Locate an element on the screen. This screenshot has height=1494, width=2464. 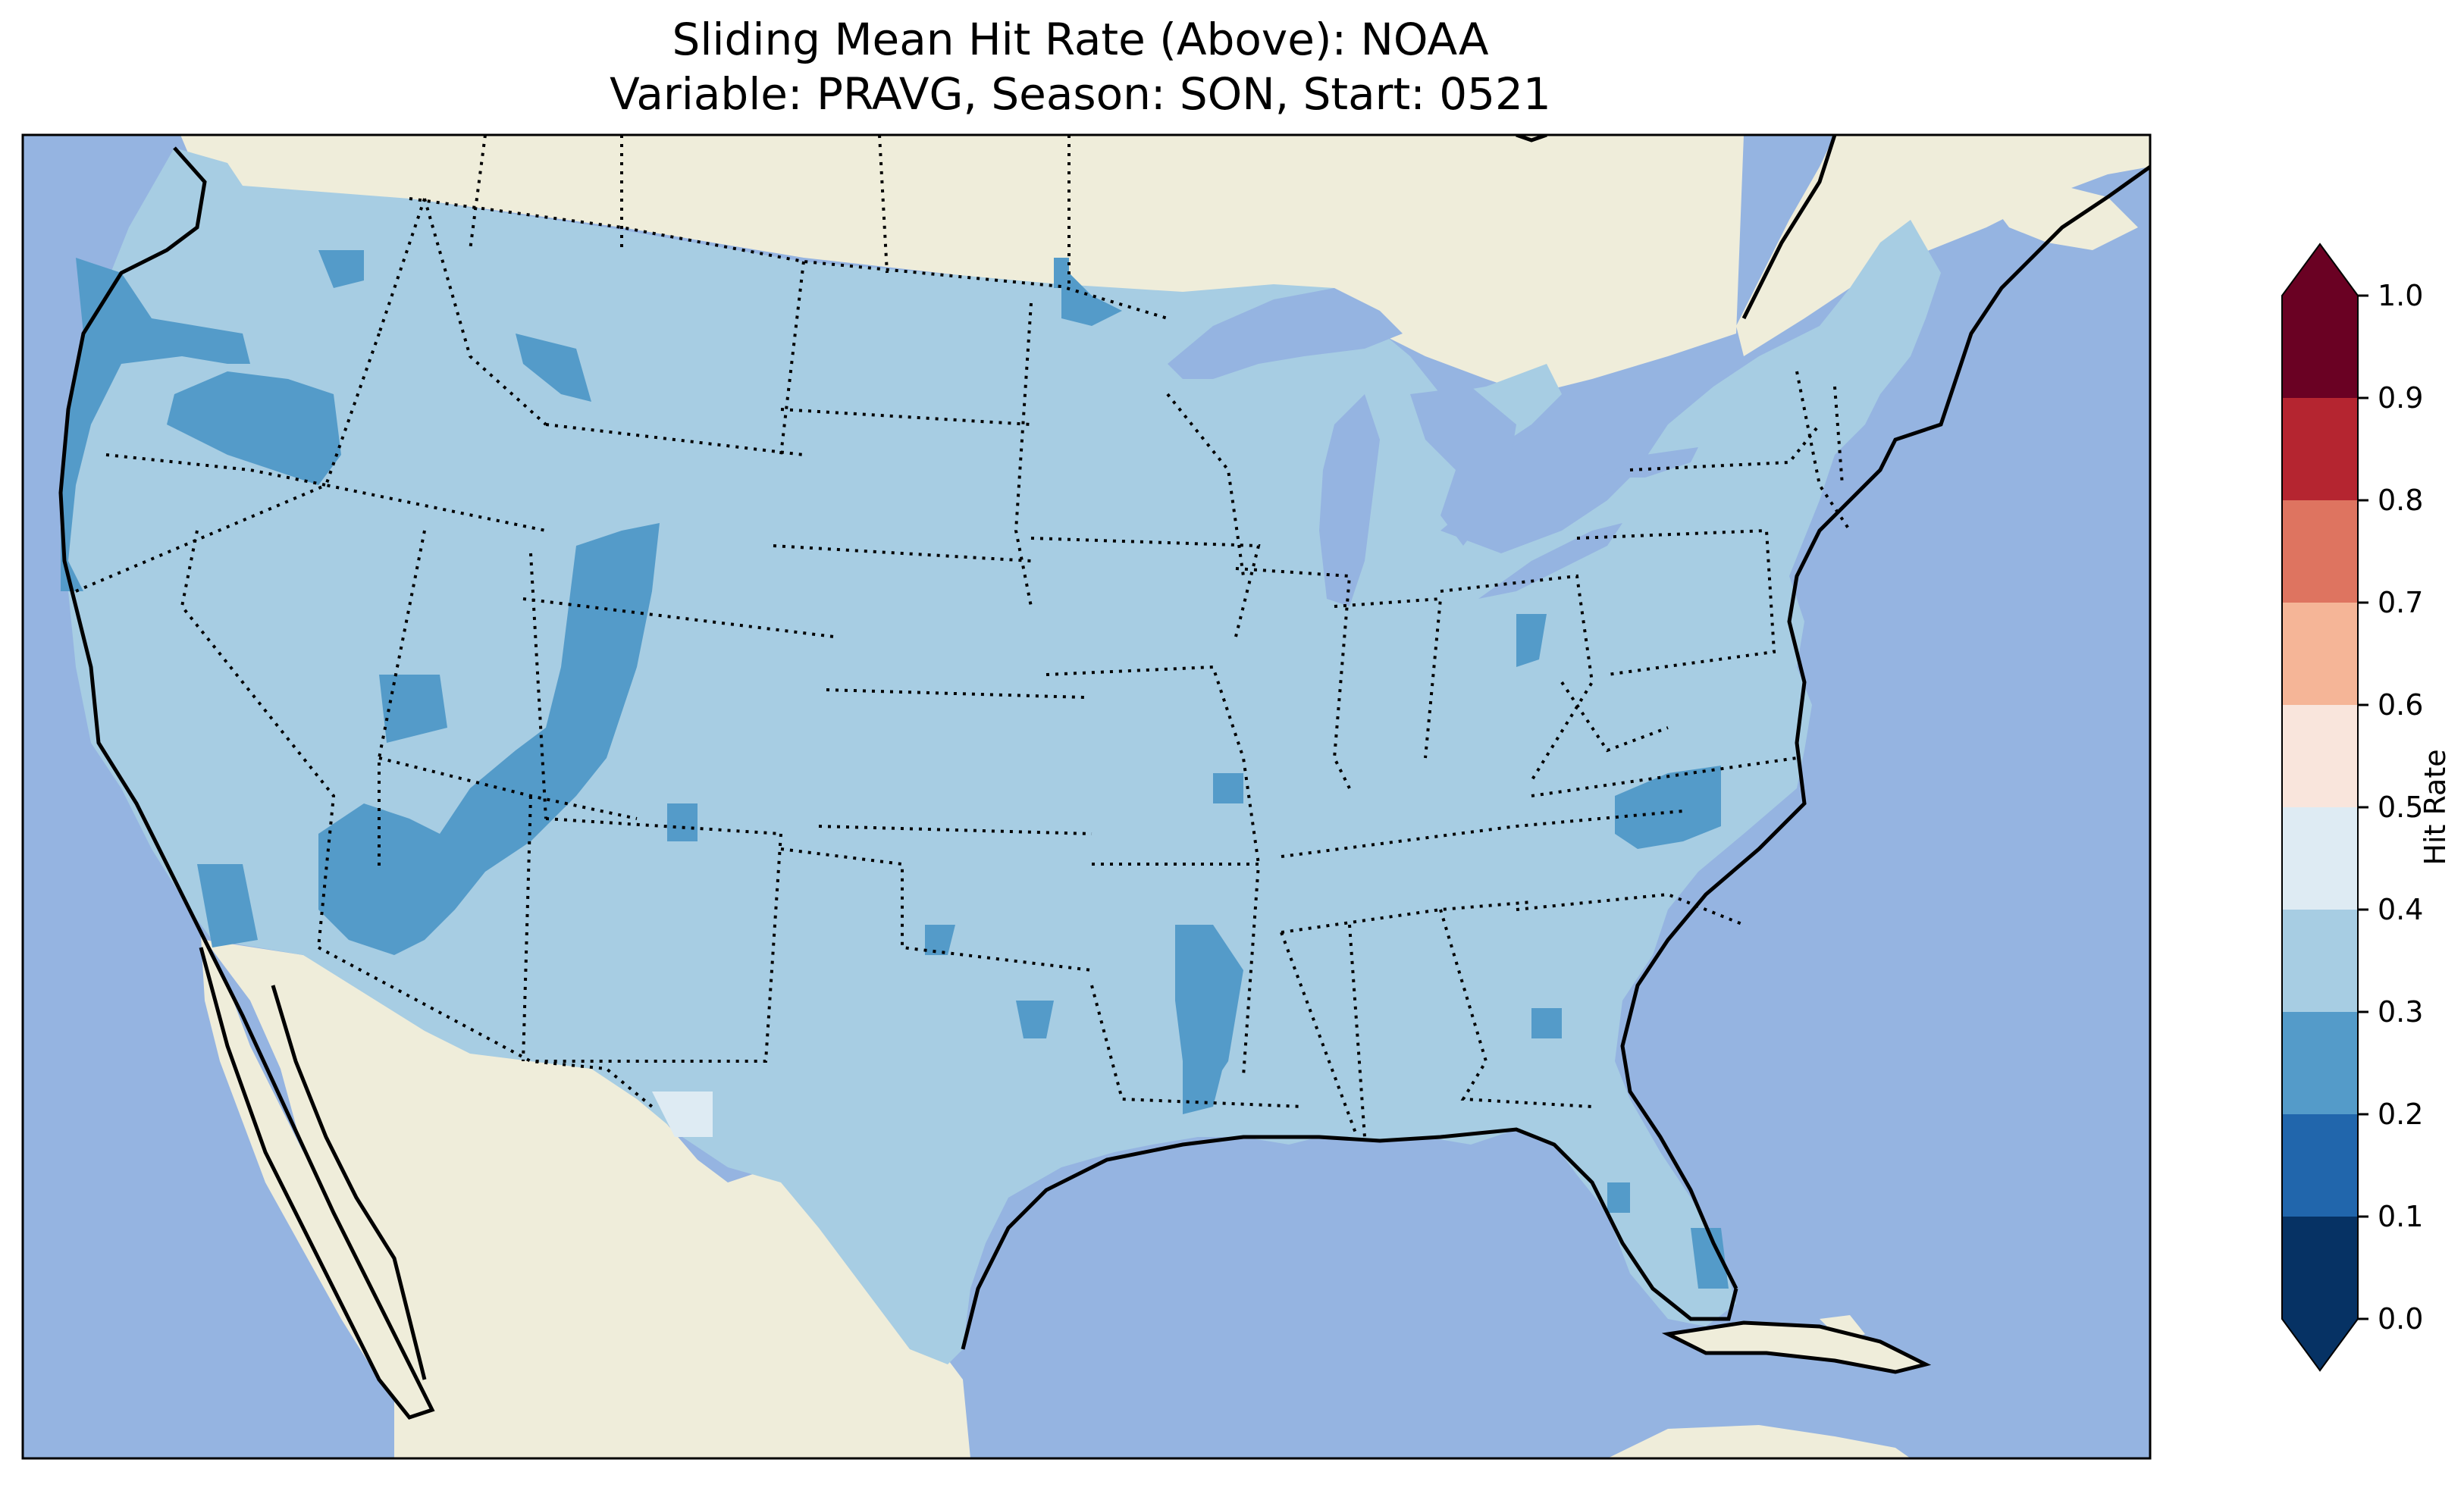
coast-baja is located at coordinates (317, 1179).